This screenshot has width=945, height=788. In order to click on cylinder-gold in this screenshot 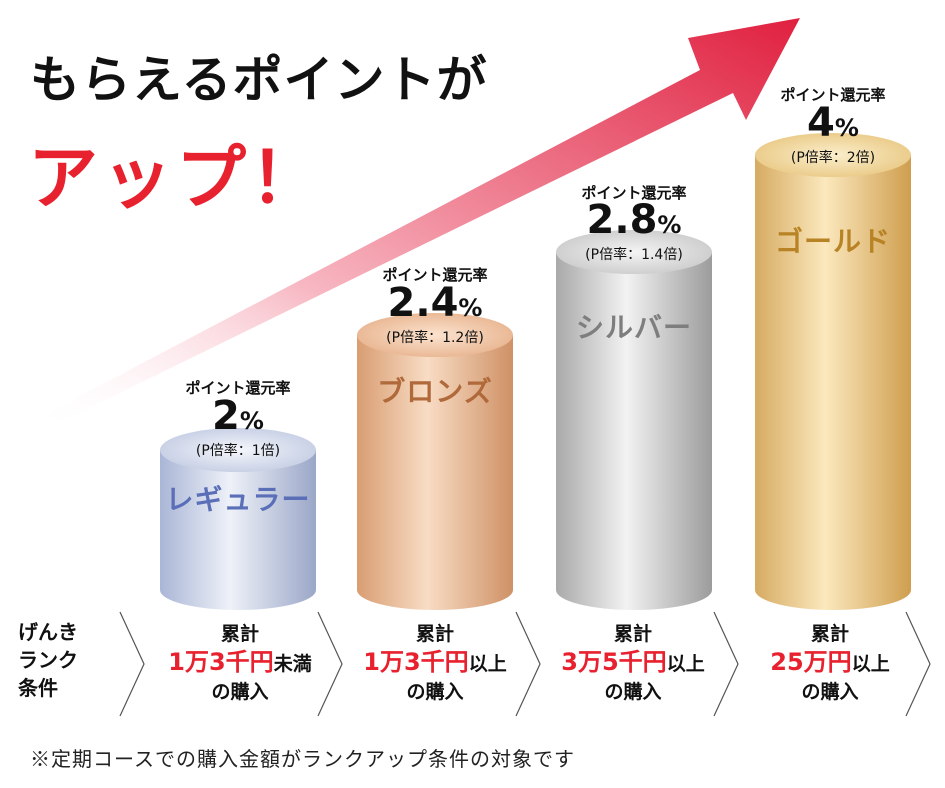, I will do `click(833, 371)`.